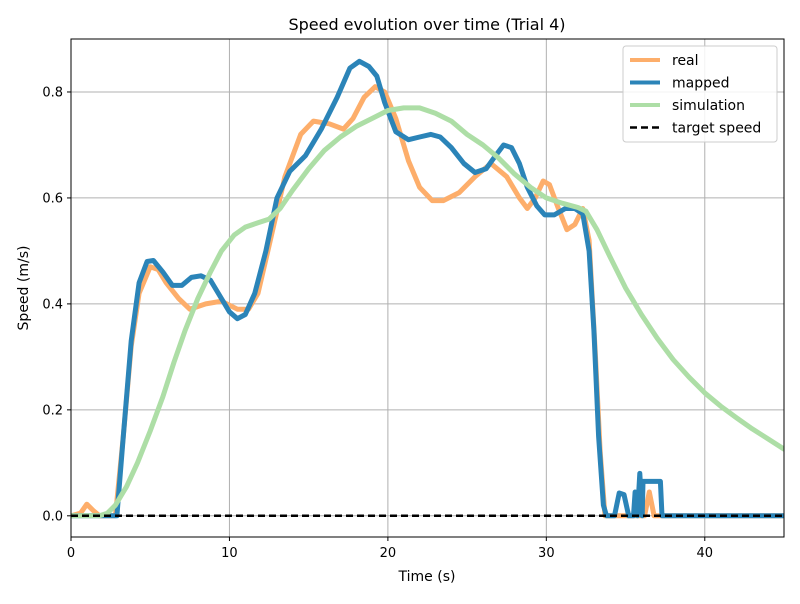 The height and width of the screenshot is (604, 800). I want to click on legend: real mapped simulation target speed, so click(700, 94).